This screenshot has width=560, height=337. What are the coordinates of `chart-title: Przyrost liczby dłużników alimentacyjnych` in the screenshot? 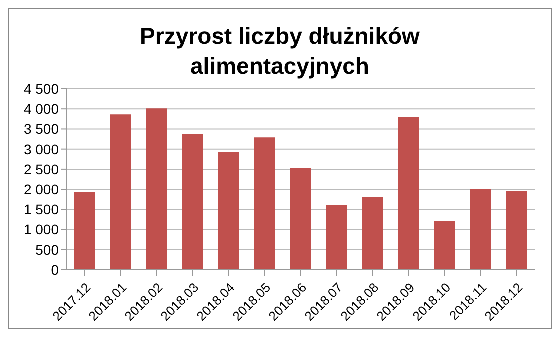 It's located at (280, 51).